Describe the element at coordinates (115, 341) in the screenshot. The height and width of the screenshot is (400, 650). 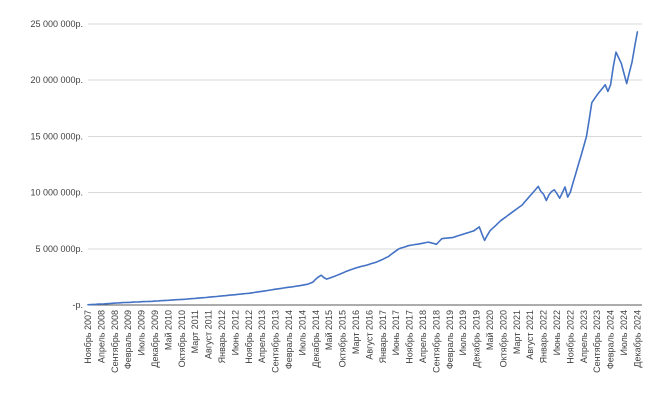
I see `x-axis-tick-label: Сентябрь 2008` at that location.